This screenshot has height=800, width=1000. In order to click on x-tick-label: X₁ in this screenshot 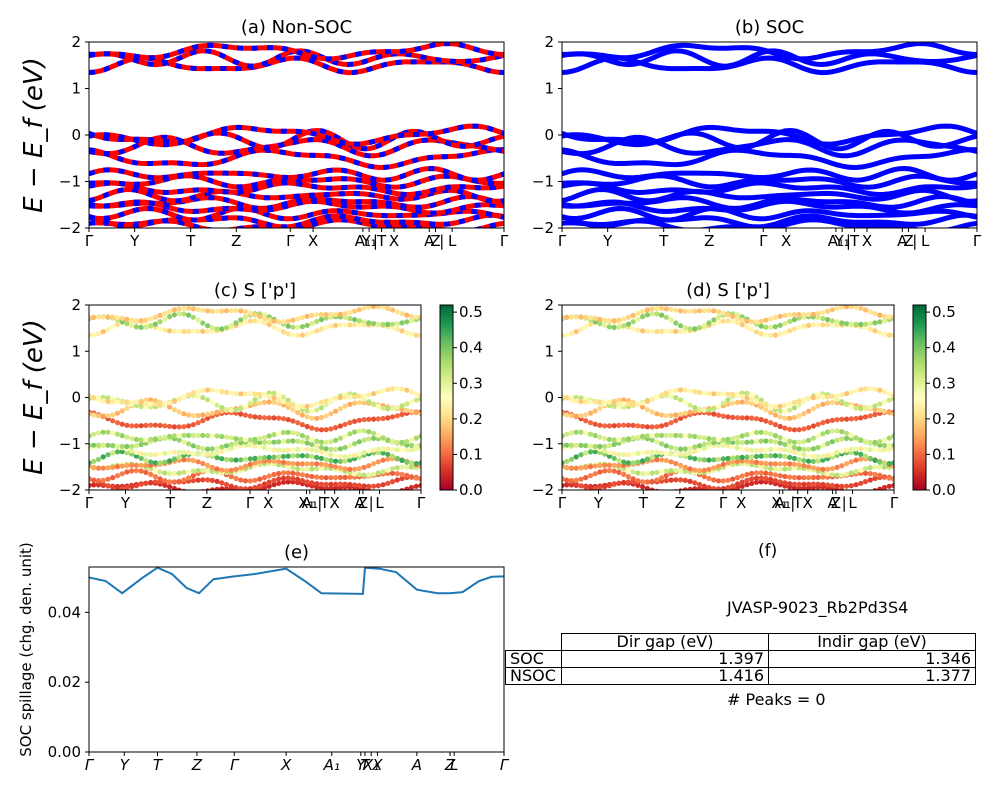, I will do `click(306, 503)`.